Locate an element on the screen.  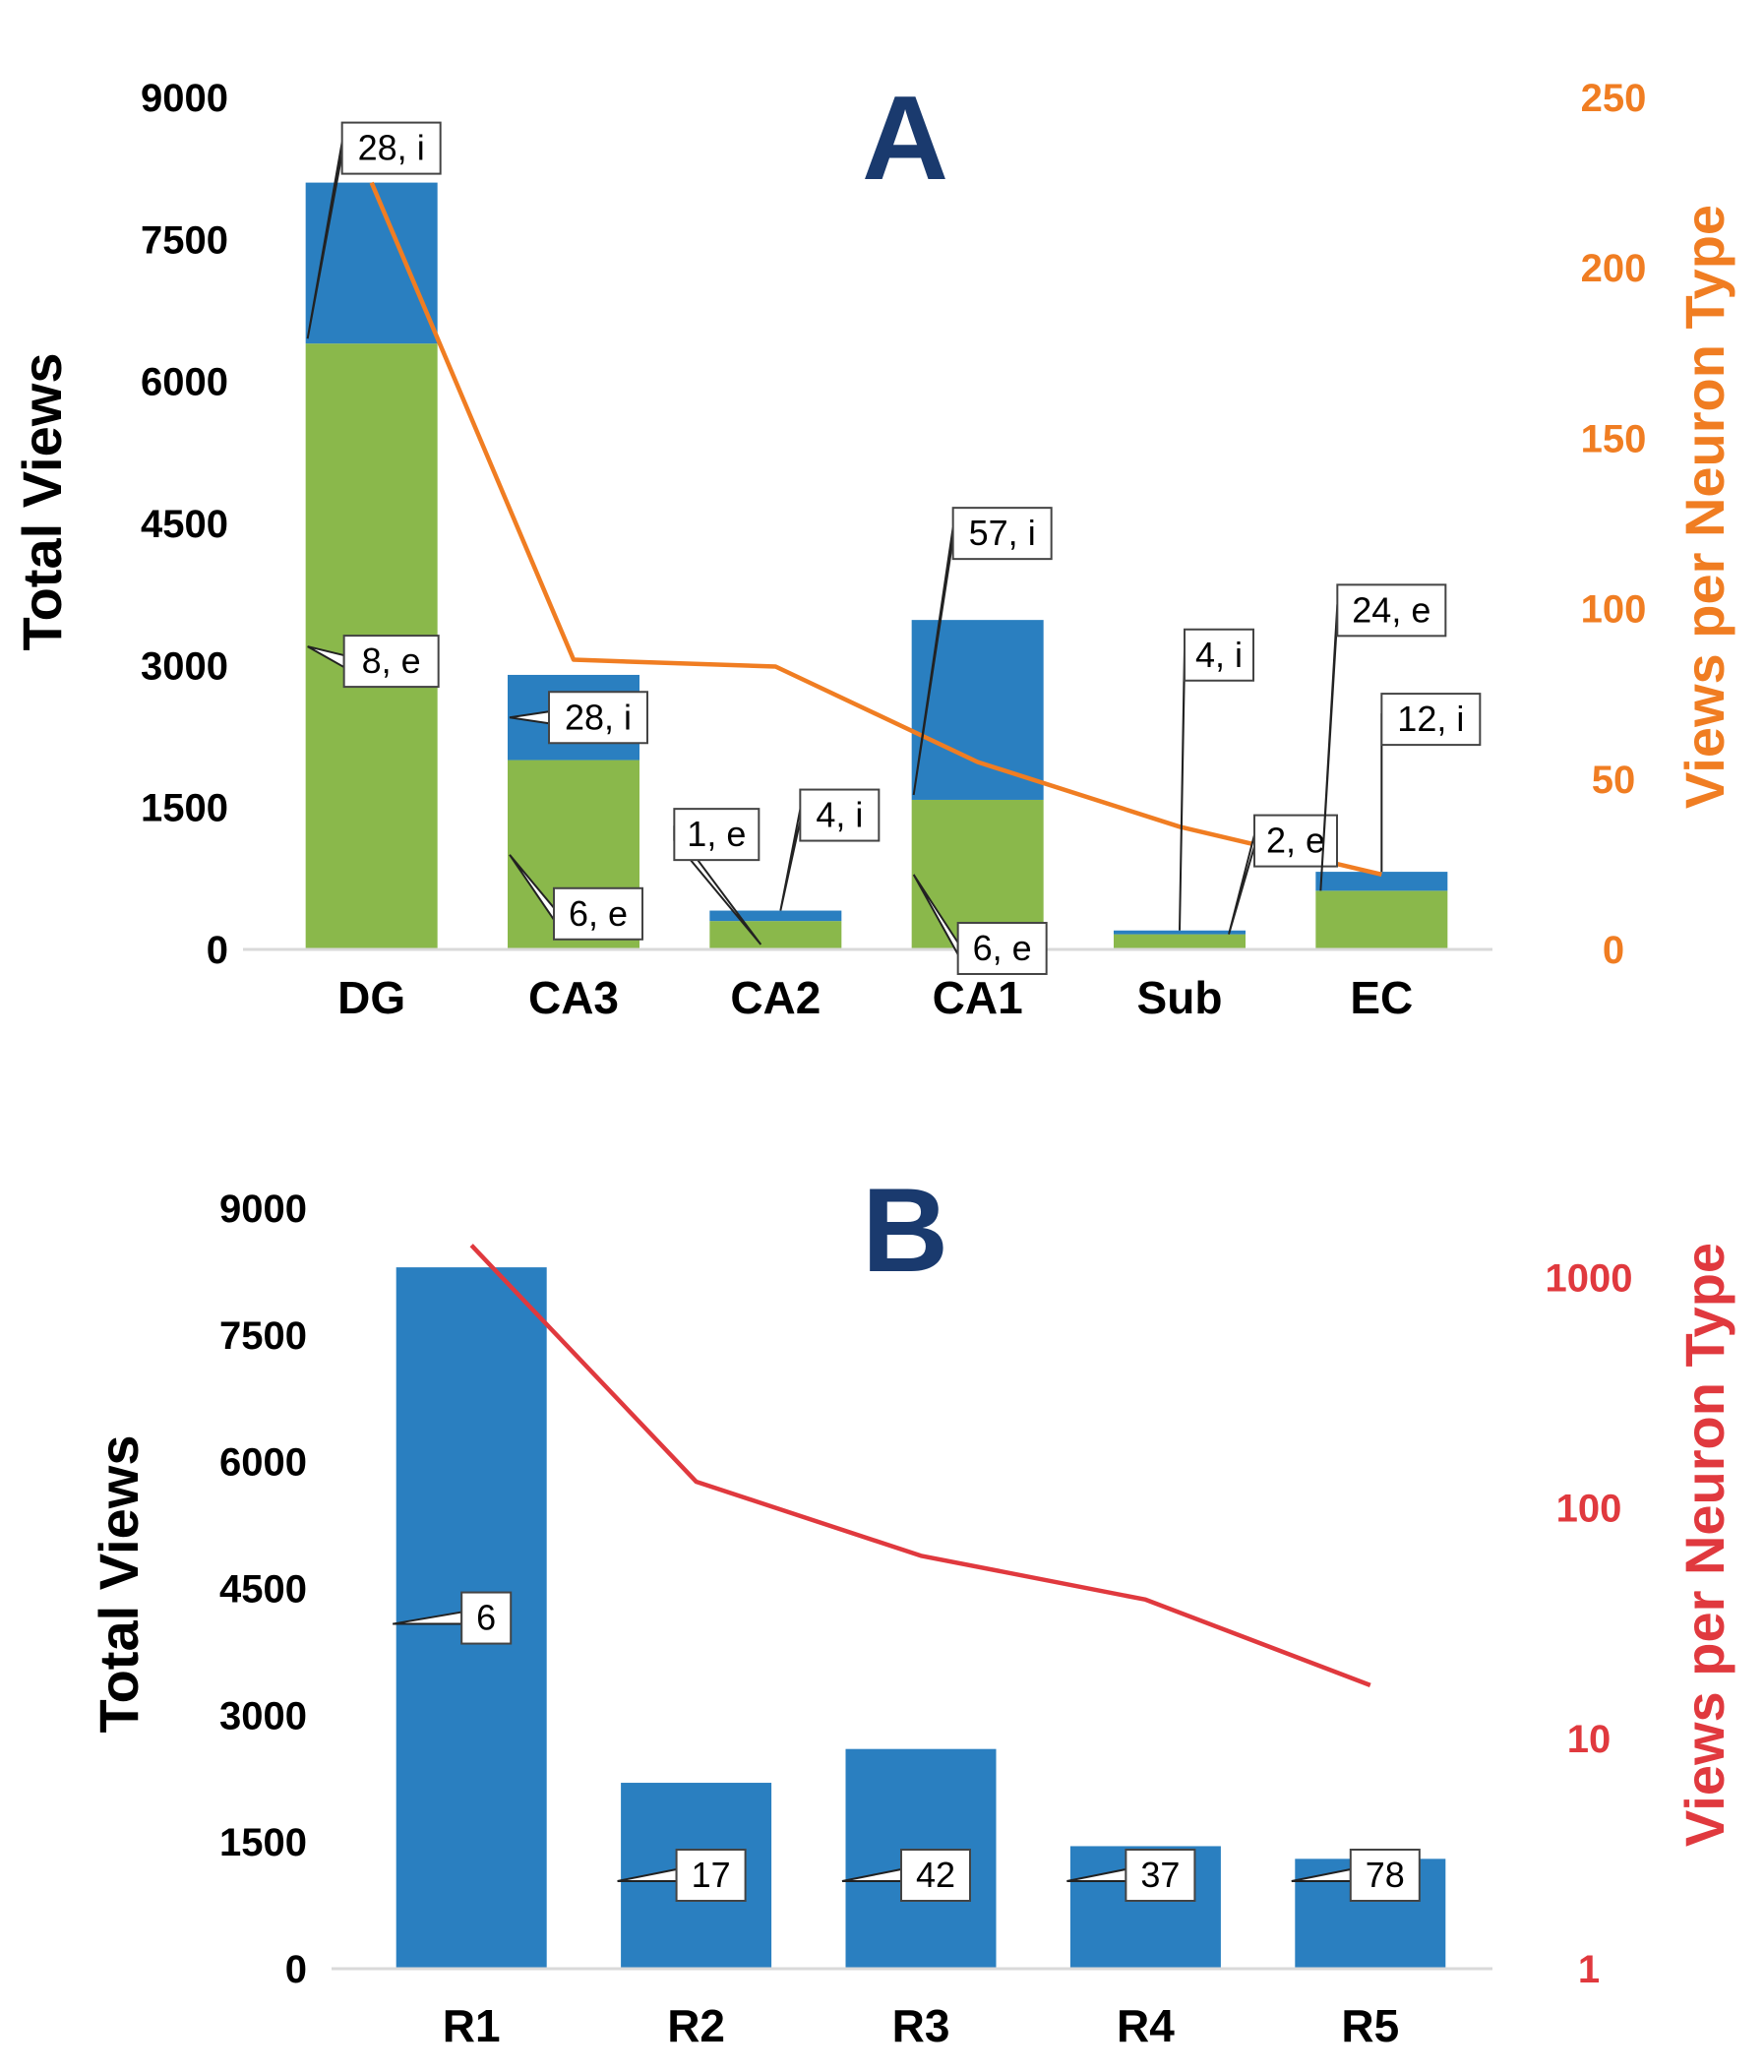
x-tick-label: R3 is located at coordinates (921, 2025).